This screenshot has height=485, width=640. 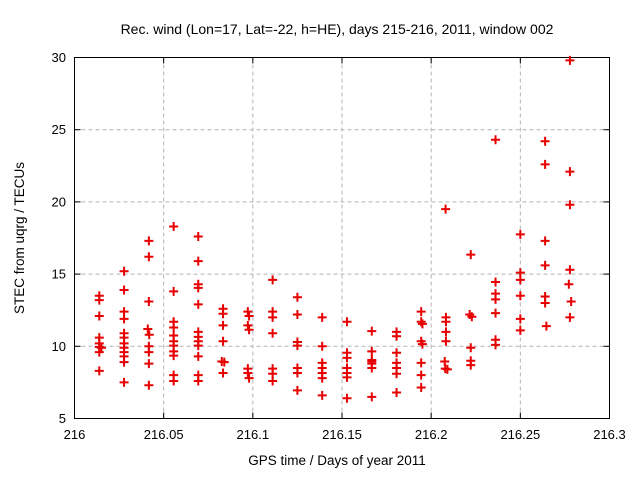 I want to click on y-tick-label: 20, so click(x=59, y=201).